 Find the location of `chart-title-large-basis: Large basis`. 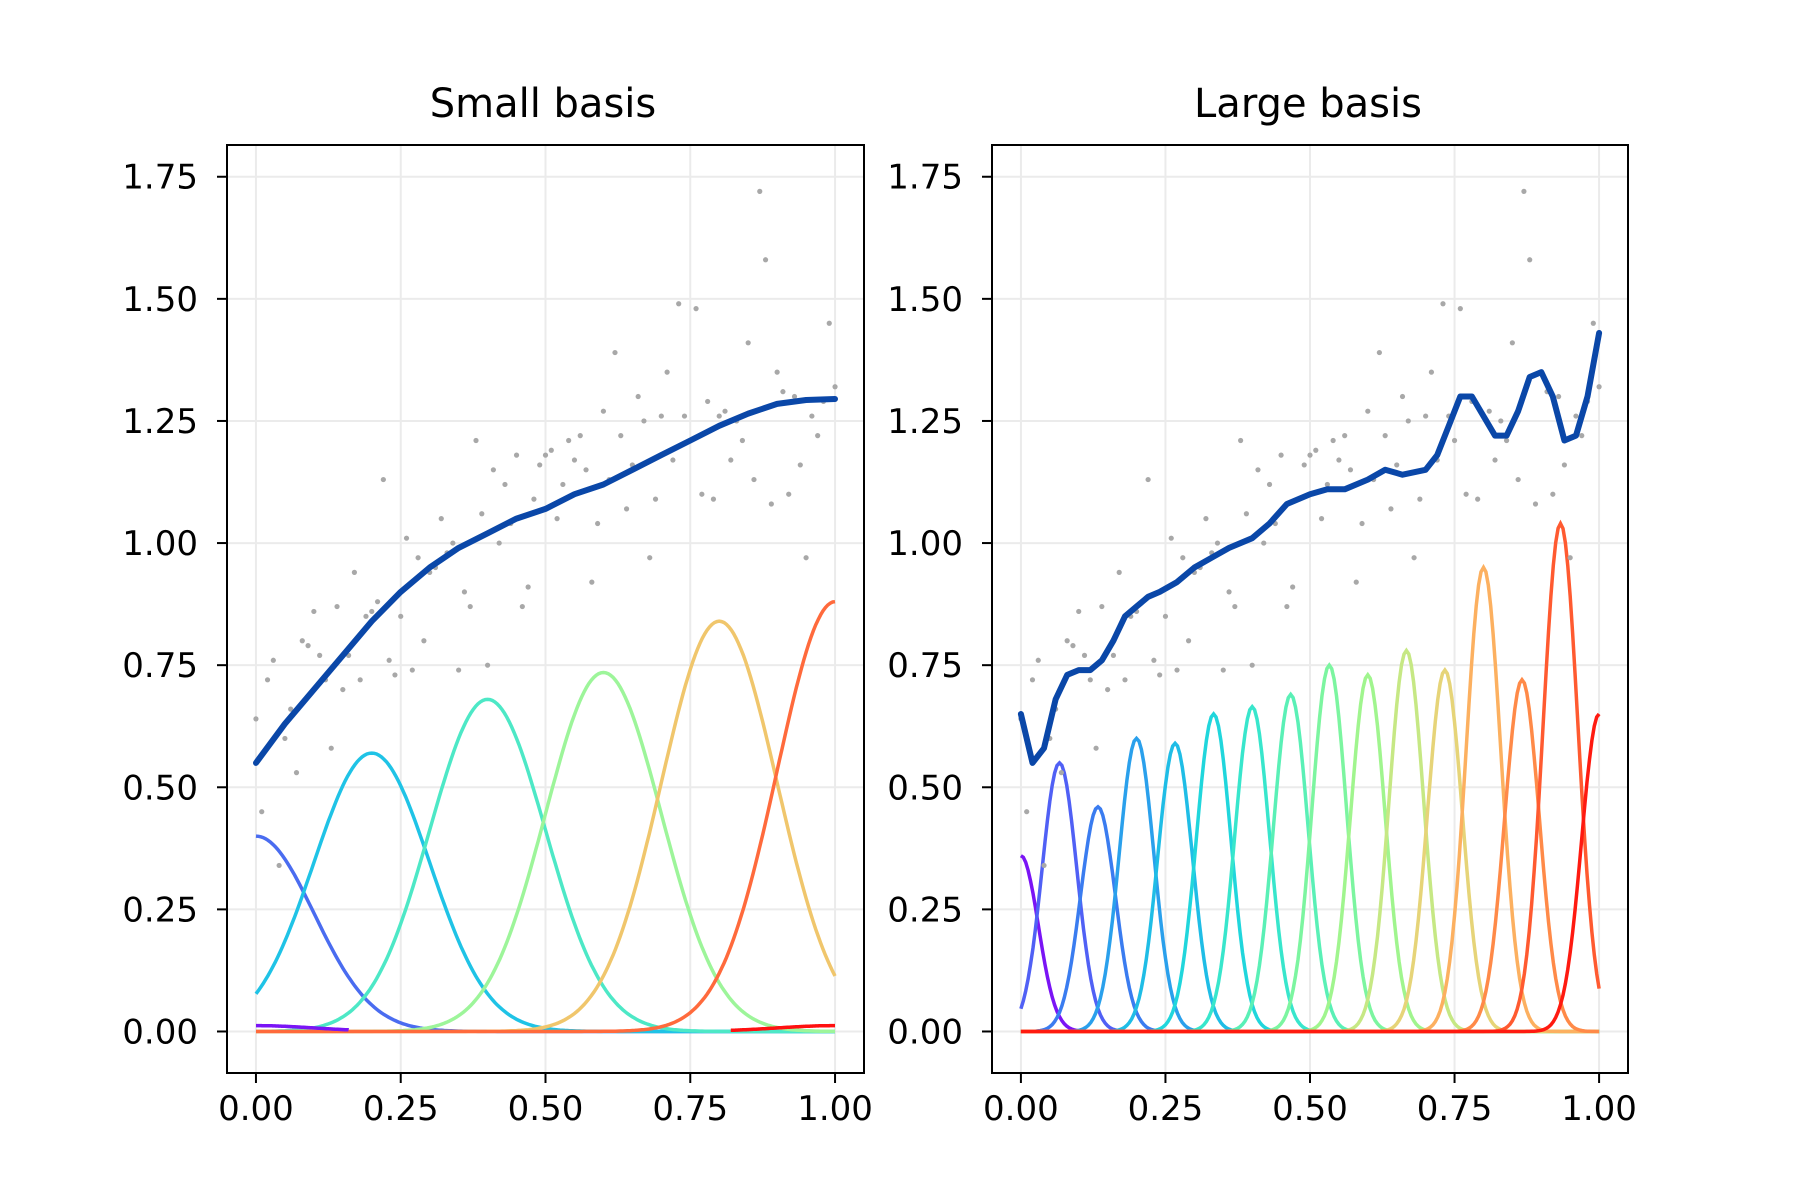

chart-title-large-basis: Large basis is located at coordinates (1308, 104).